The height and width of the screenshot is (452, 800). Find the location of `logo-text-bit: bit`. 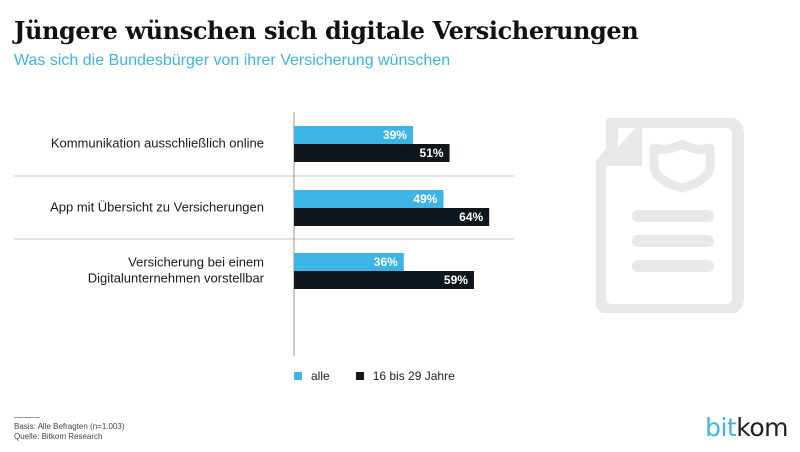

logo-text-bit: bit is located at coordinates (721, 427).